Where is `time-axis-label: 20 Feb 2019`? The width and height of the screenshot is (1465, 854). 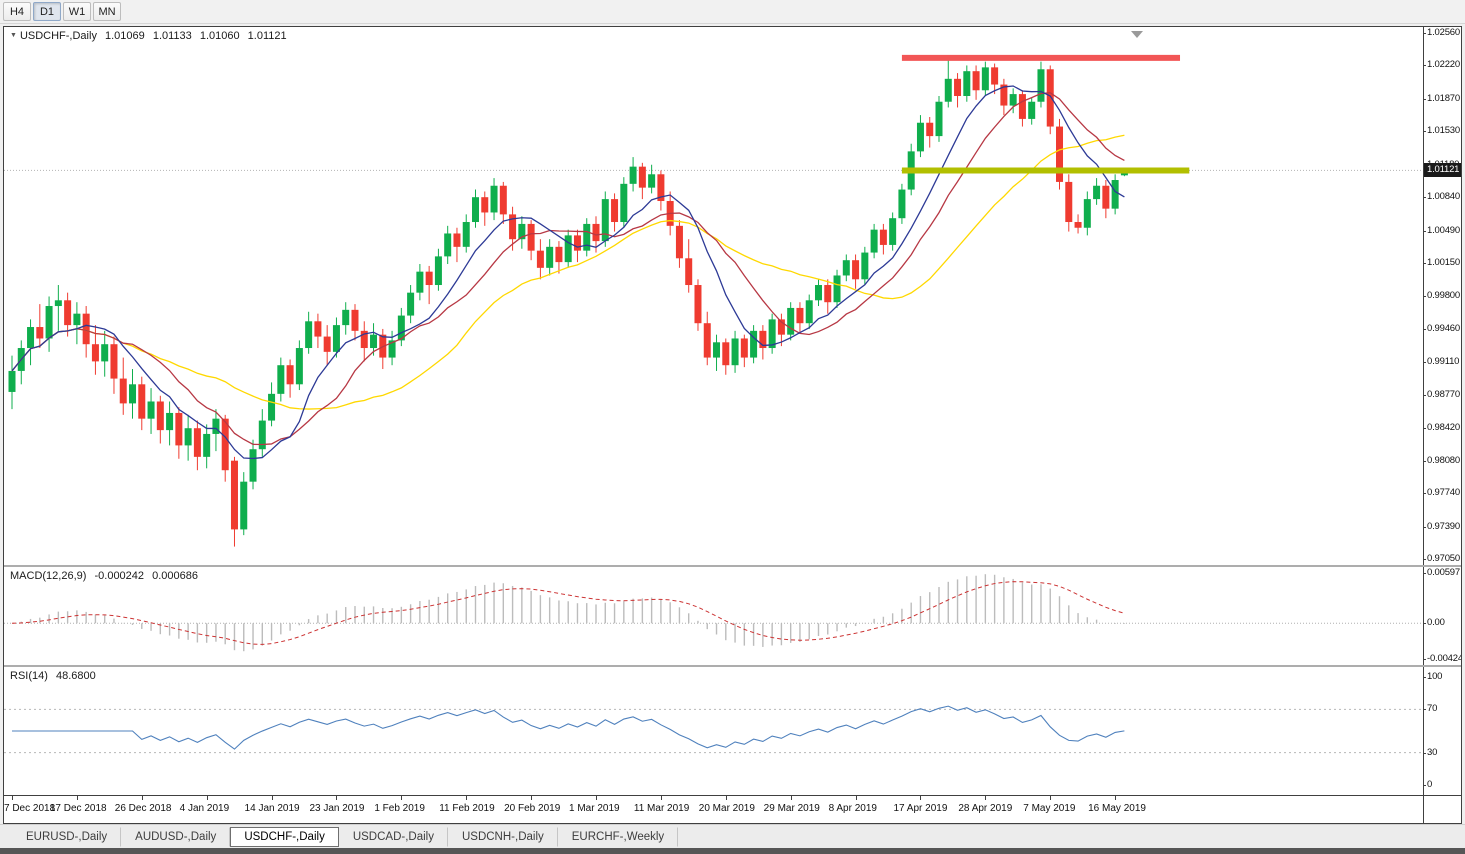 time-axis-label: 20 Feb 2019 is located at coordinates (532, 808).